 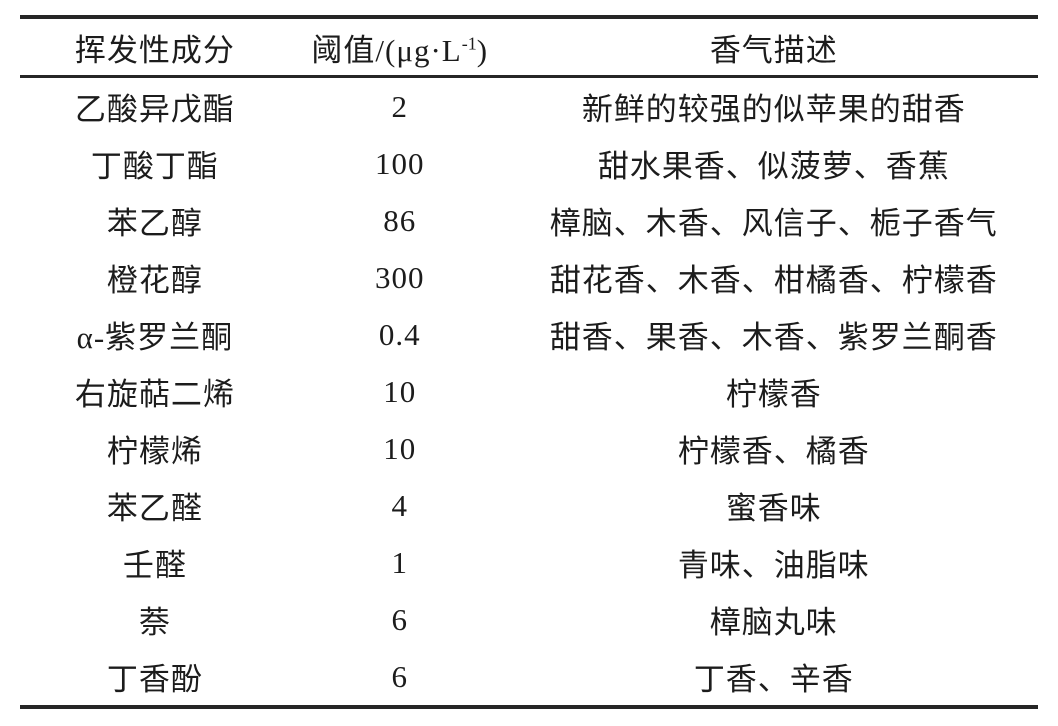 What do you see at coordinates (154, 280) in the screenshot?
I see `component-cell: 橙花醇` at bounding box center [154, 280].